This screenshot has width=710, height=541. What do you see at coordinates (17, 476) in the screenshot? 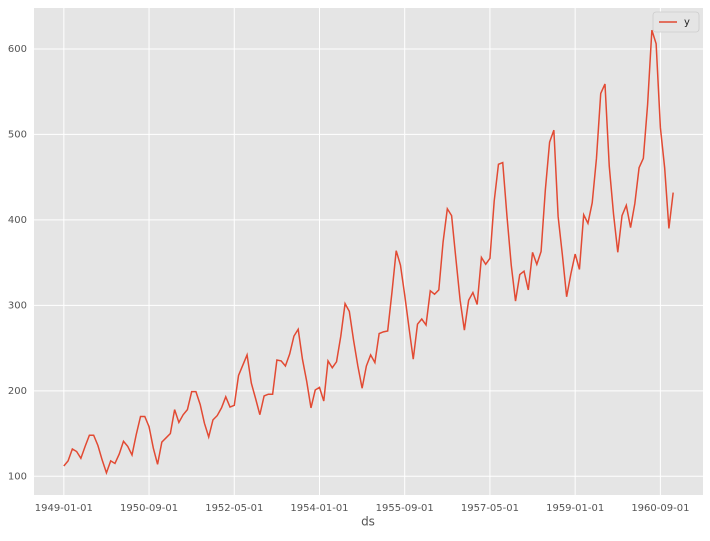
I see `y-tick-label: 100` at bounding box center [17, 476].